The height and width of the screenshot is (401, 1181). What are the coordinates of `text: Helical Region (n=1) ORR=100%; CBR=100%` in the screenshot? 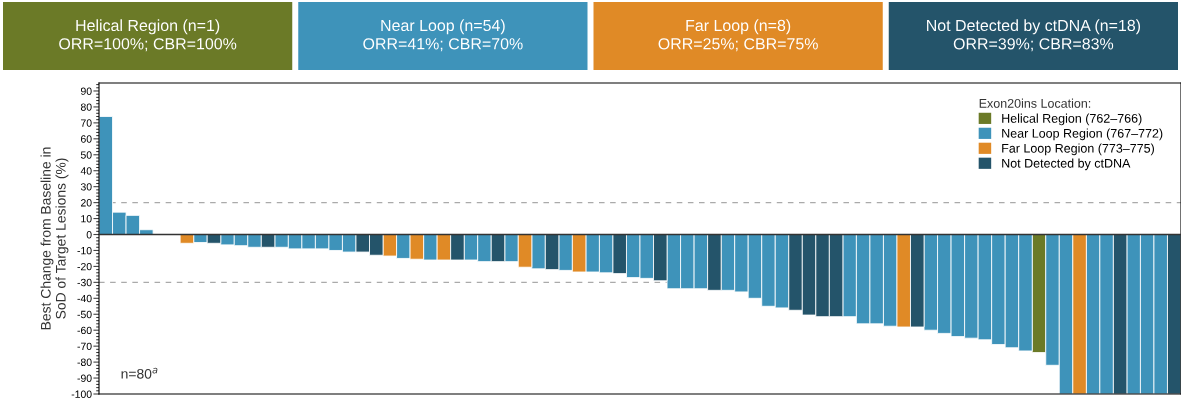 It's located at (148, 35).